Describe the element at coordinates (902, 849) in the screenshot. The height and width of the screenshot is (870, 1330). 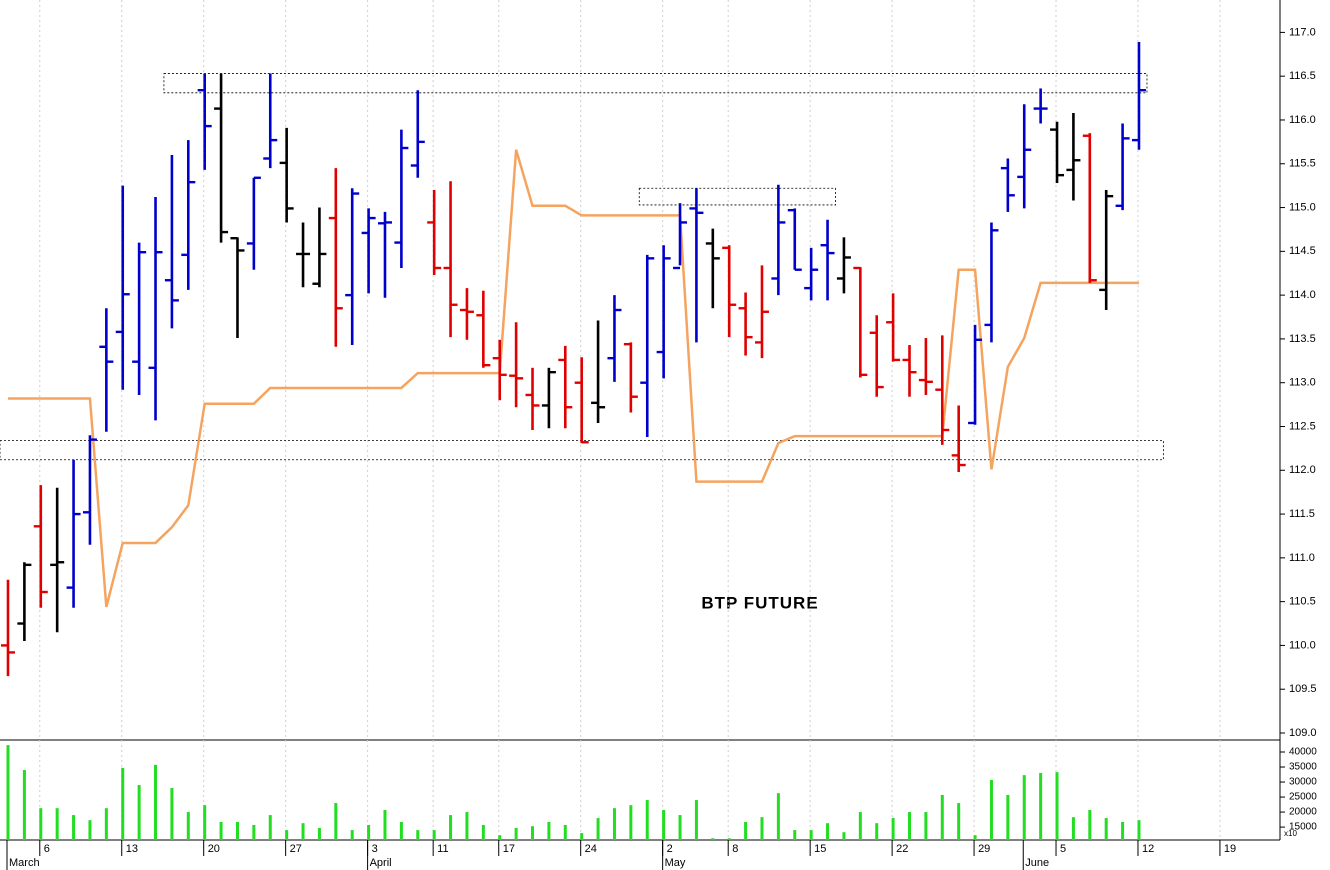
I see `x-tick-label: 22` at that location.